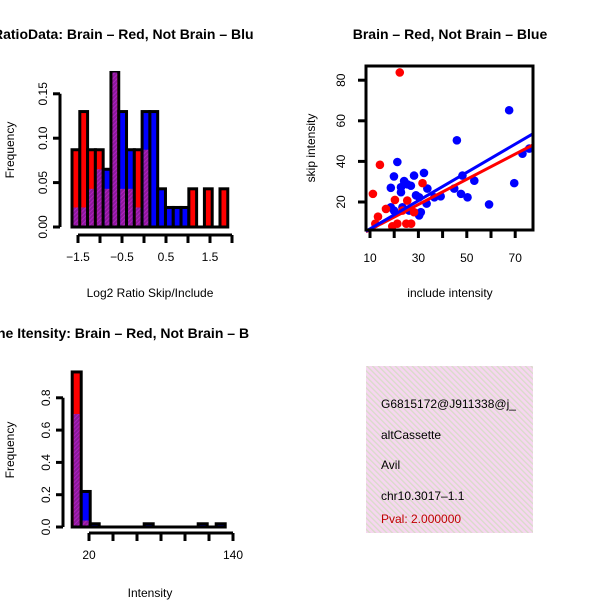  I want to click on not-brain-fit-line, so click(449, 182).